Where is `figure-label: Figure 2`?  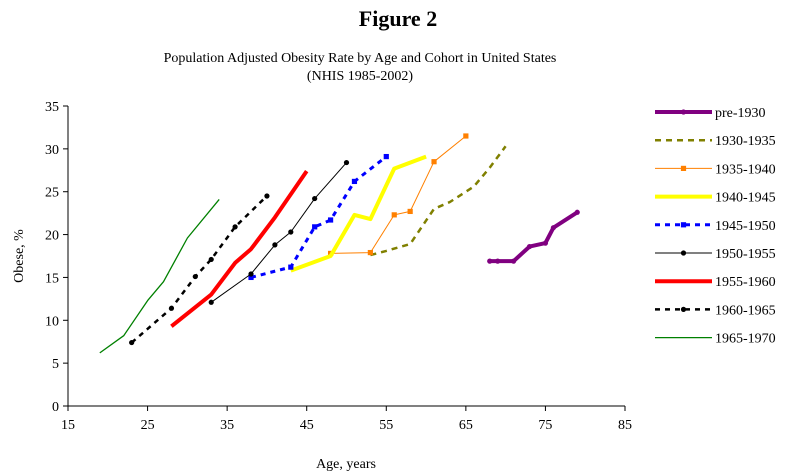
figure-label: Figure 2 is located at coordinates (398, 18).